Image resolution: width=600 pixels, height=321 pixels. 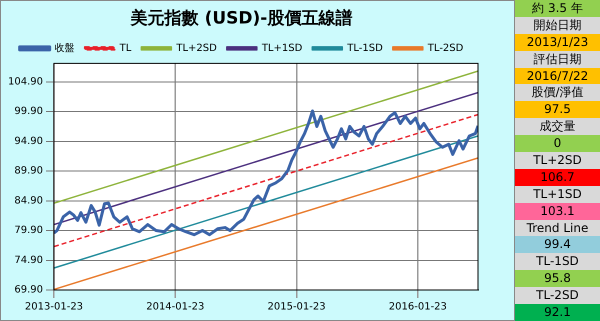 I want to click on y-tick-label: 79.90, so click(x=28, y=230).